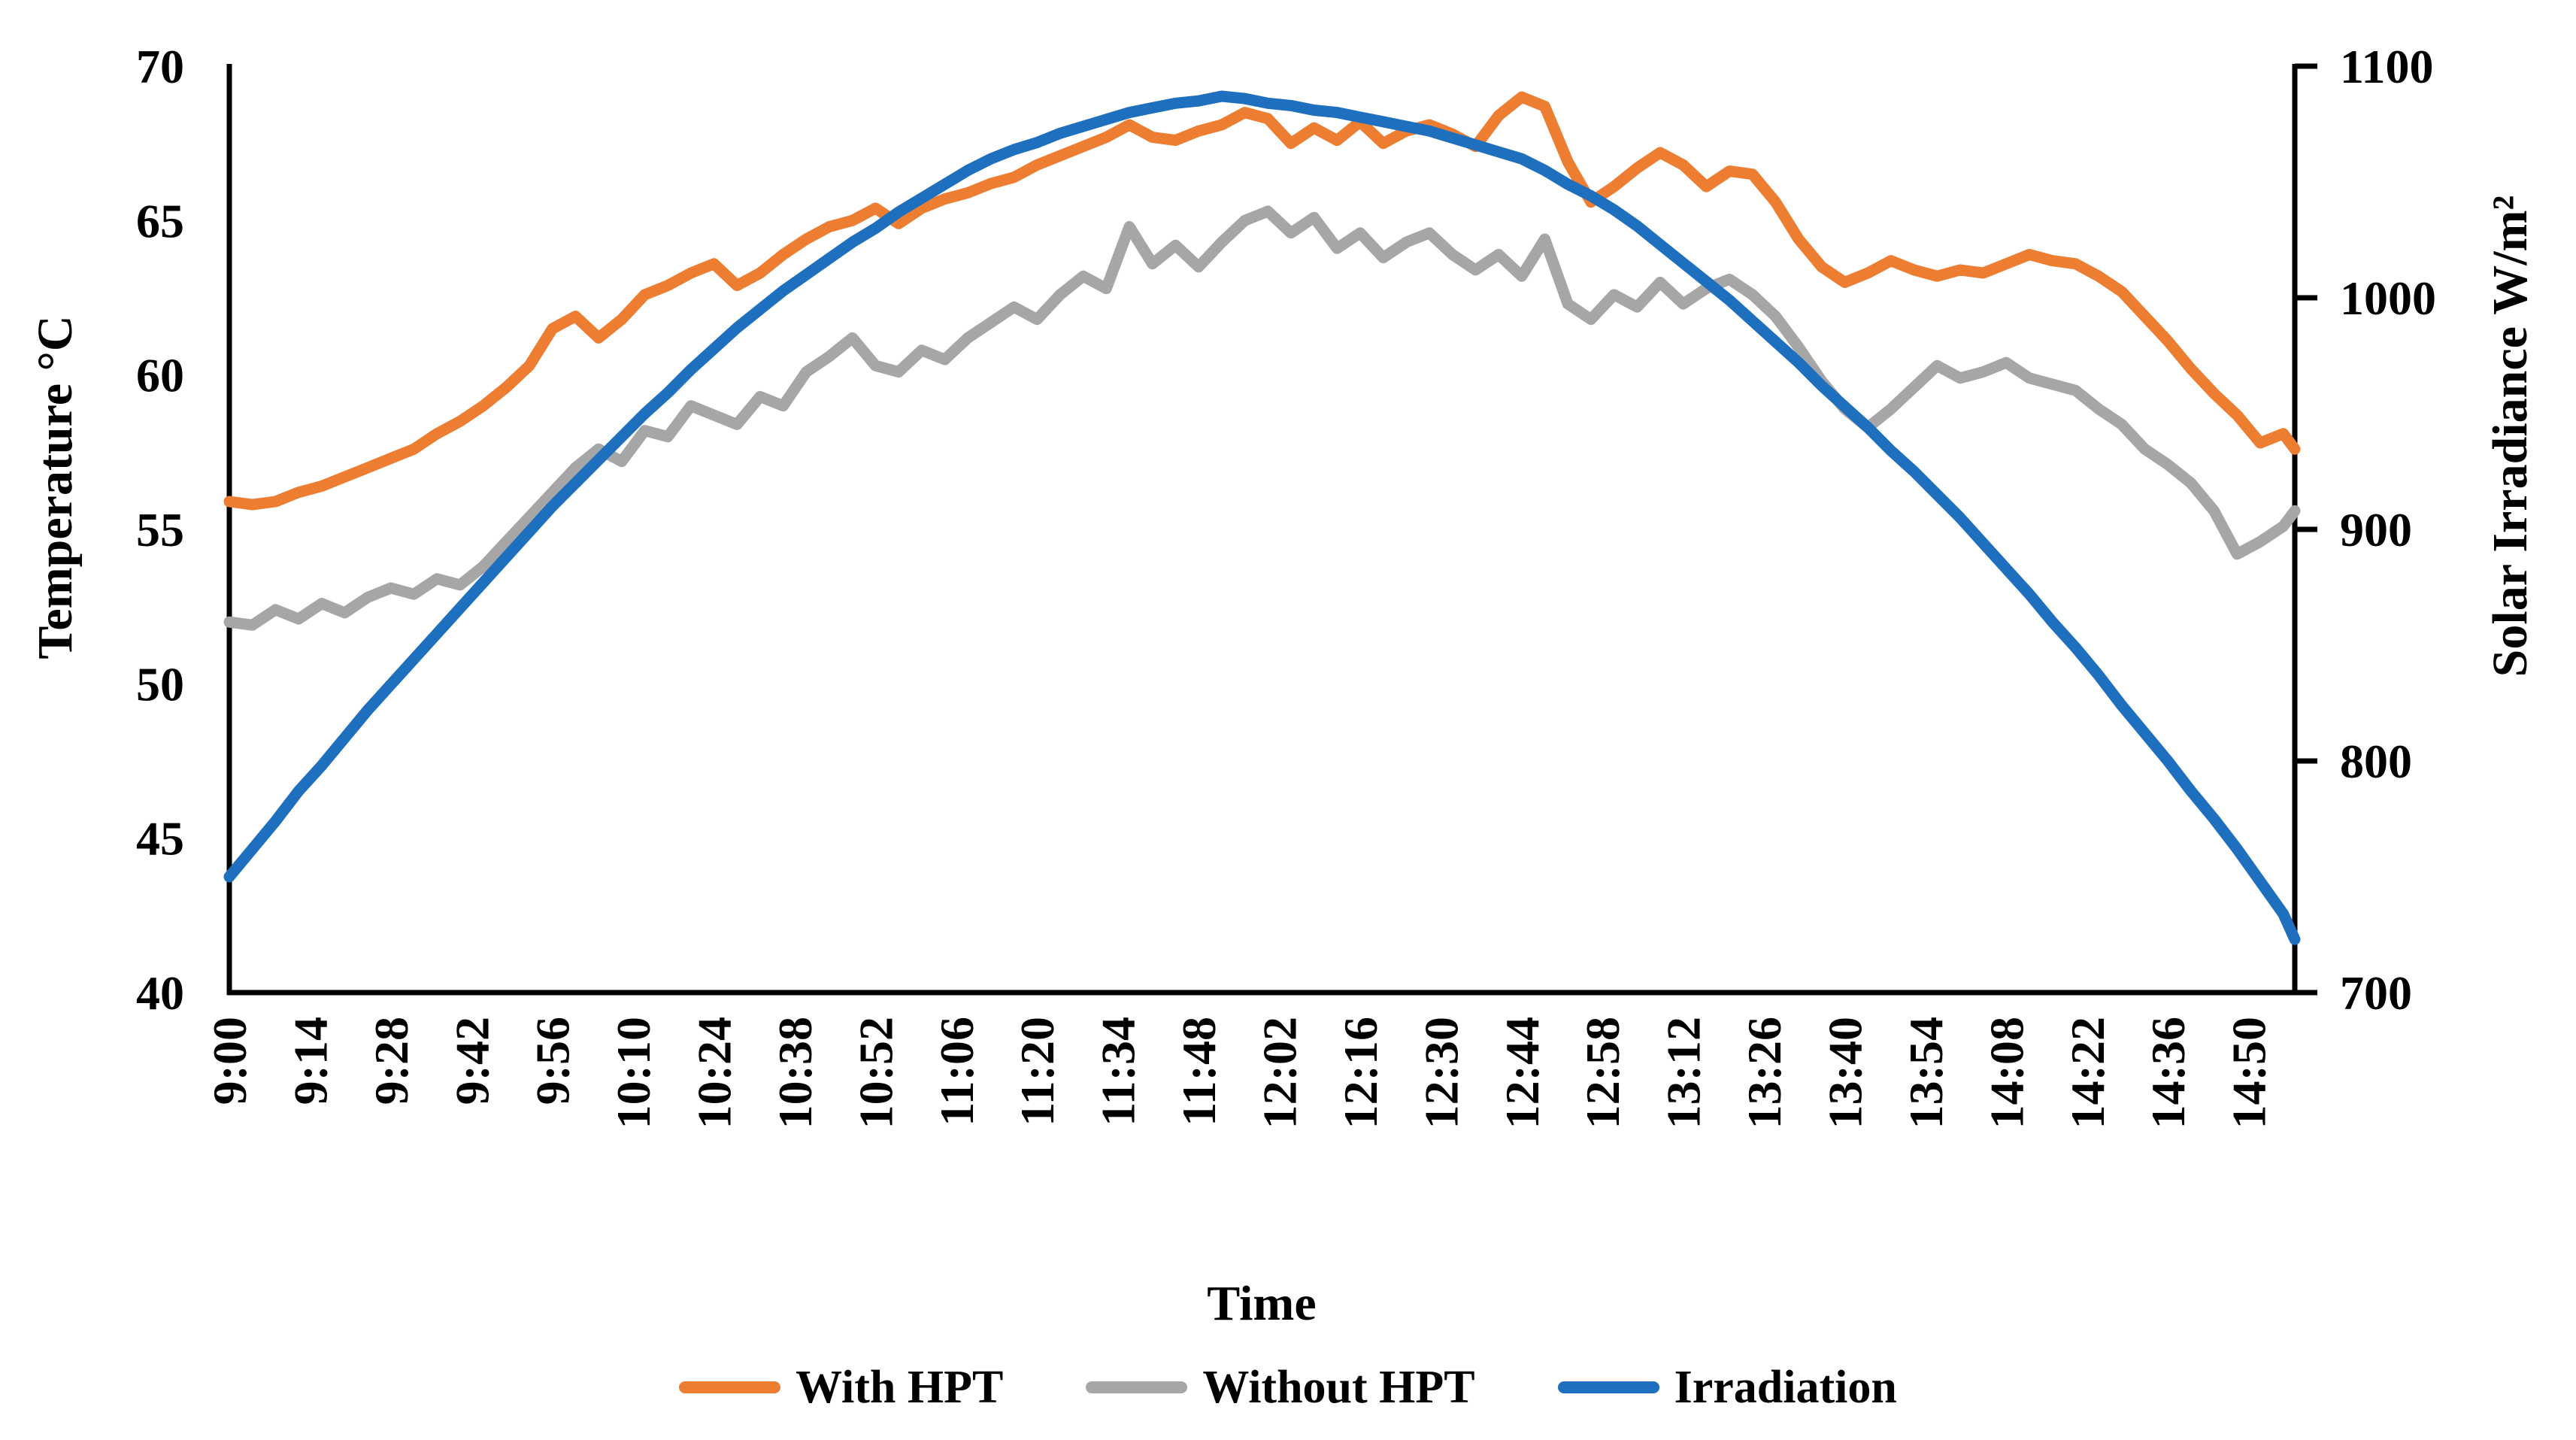 This screenshot has height=1440, width=2576. Describe the element at coordinates (1441, 1073) in the screenshot. I see `x-tick-label: 12:30` at that location.